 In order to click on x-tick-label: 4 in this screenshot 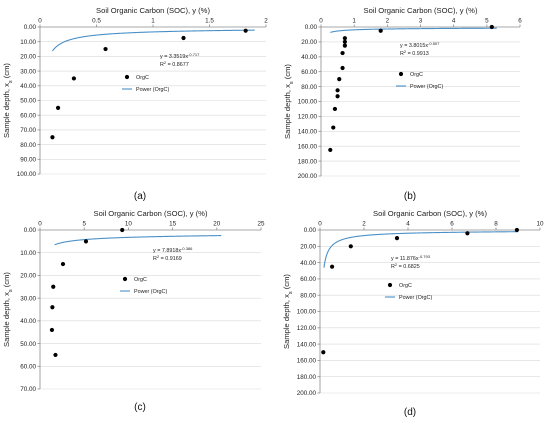, I will do `click(408, 224)`.